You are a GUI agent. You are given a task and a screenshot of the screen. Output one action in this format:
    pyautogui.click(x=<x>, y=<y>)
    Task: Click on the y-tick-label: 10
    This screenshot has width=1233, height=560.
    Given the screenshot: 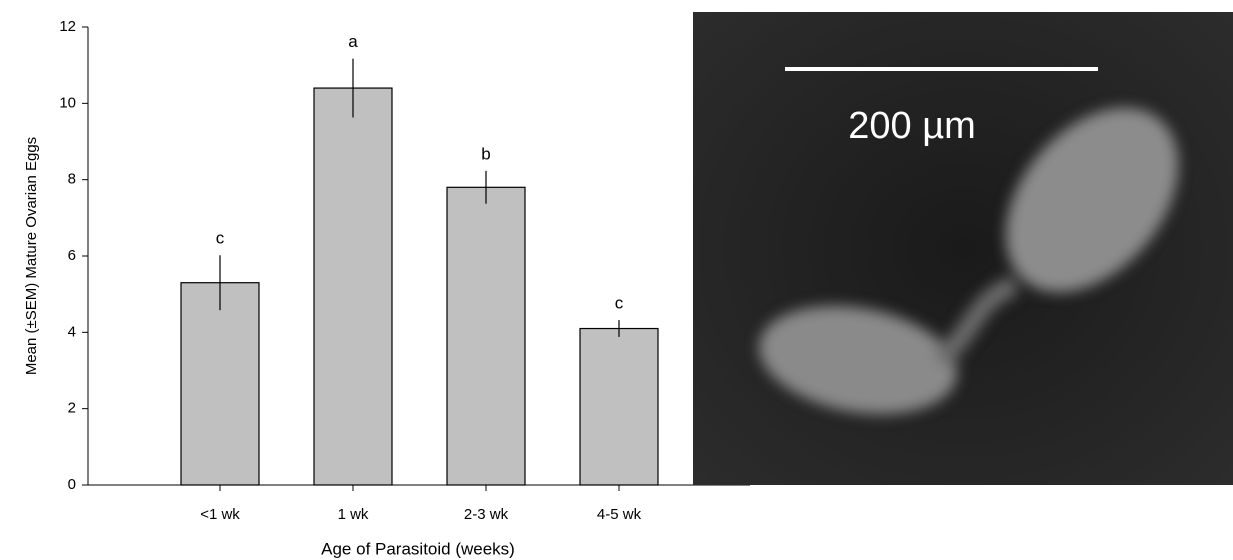 What is the action you would take?
    pyautogui.click(x=67, y=102)
    